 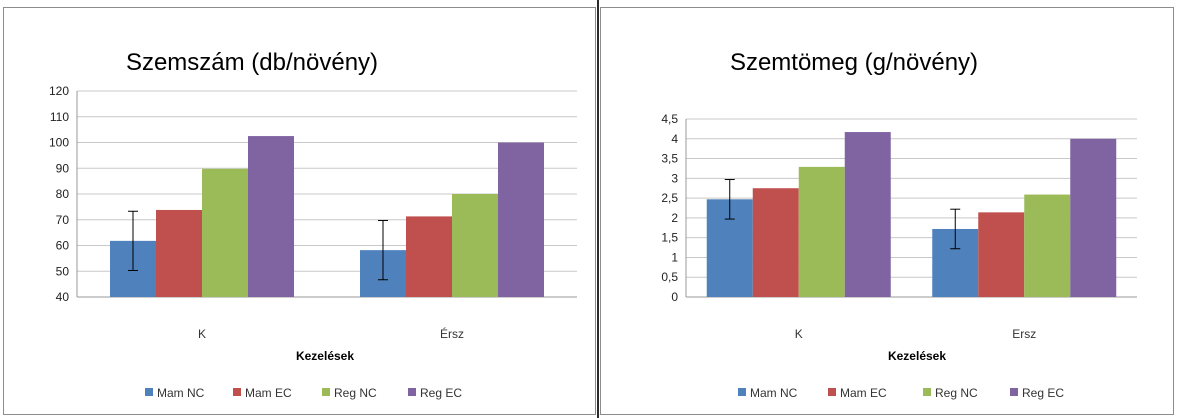 What do you see at coordinates (63, 271) in the screenshot?
I see `y-tick-label: 50` at bounding box center [63, 271].